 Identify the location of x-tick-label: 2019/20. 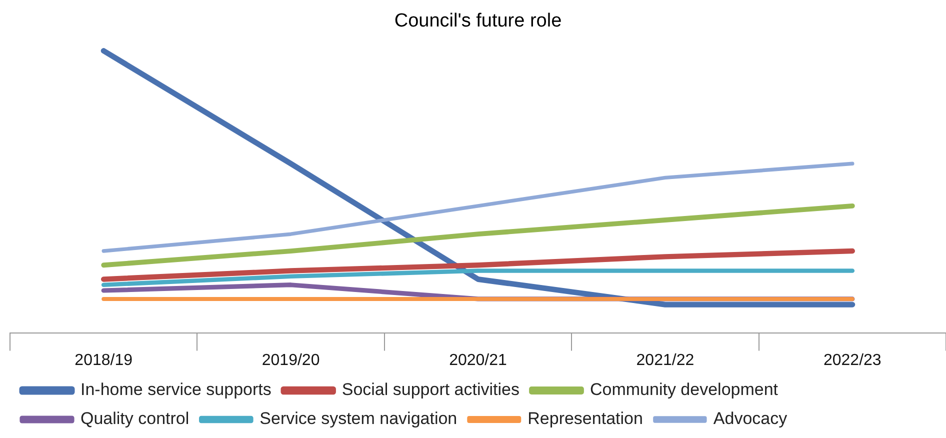
(291, 360).